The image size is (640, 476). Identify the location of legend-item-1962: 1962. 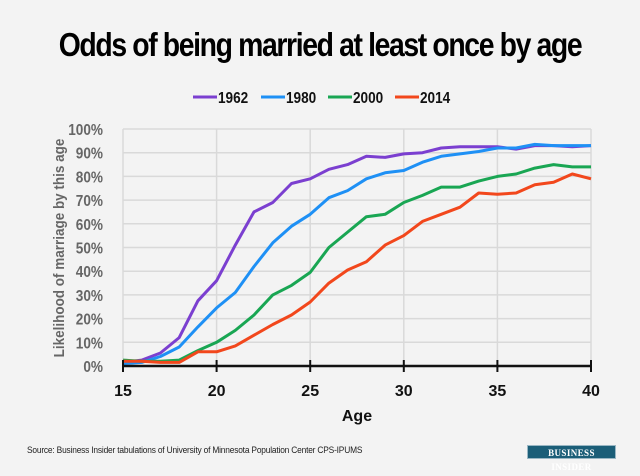
(220, 98).